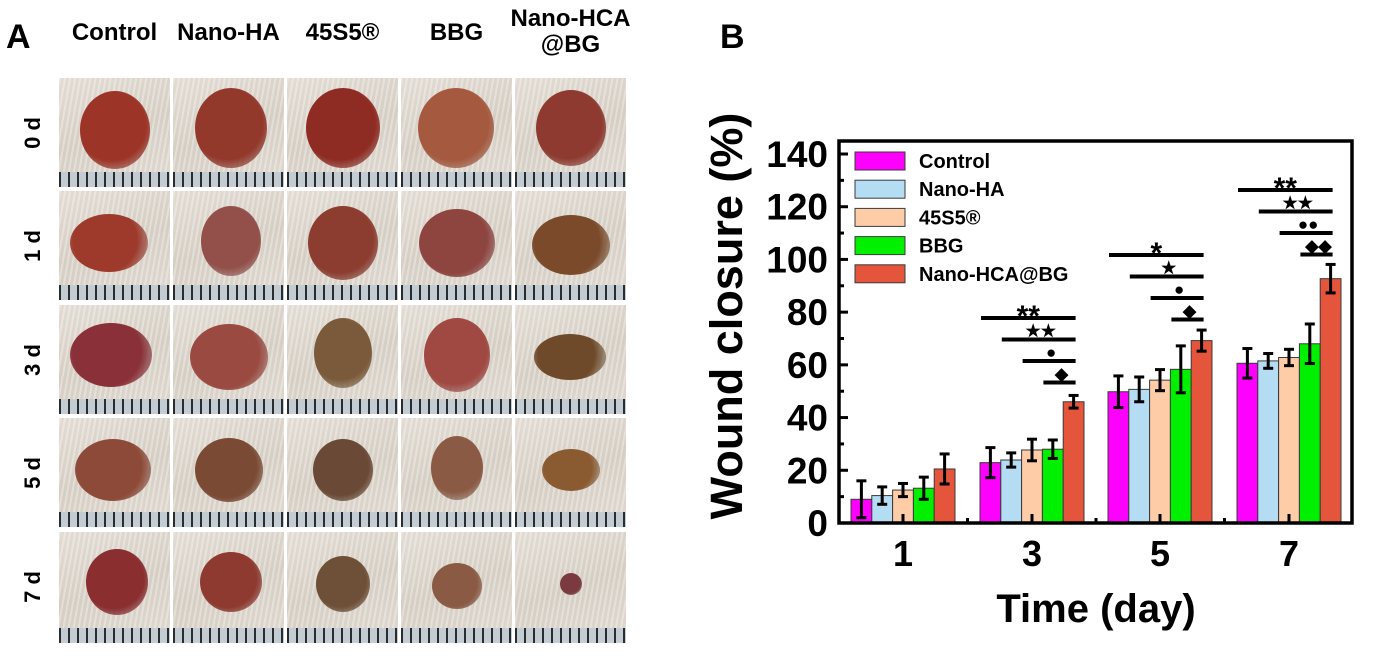 This screenshot has width=1394, height=662. What do you see at coordinates (1032, 553) in the screenshot?
I see `x-tick-label: 3` at bounding box center [1032, 553].